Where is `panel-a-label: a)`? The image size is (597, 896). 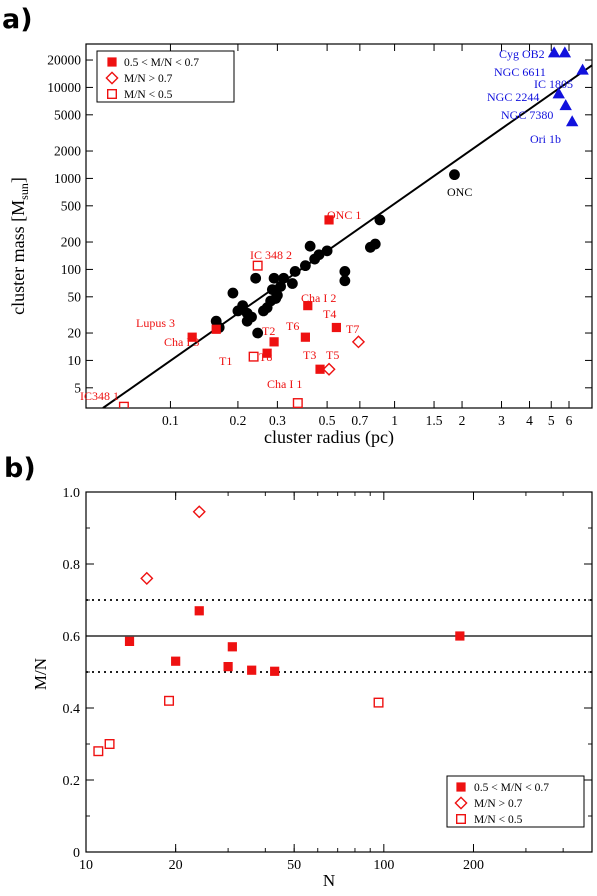 panel-a-label: a) is located at coordinates (17, 19).